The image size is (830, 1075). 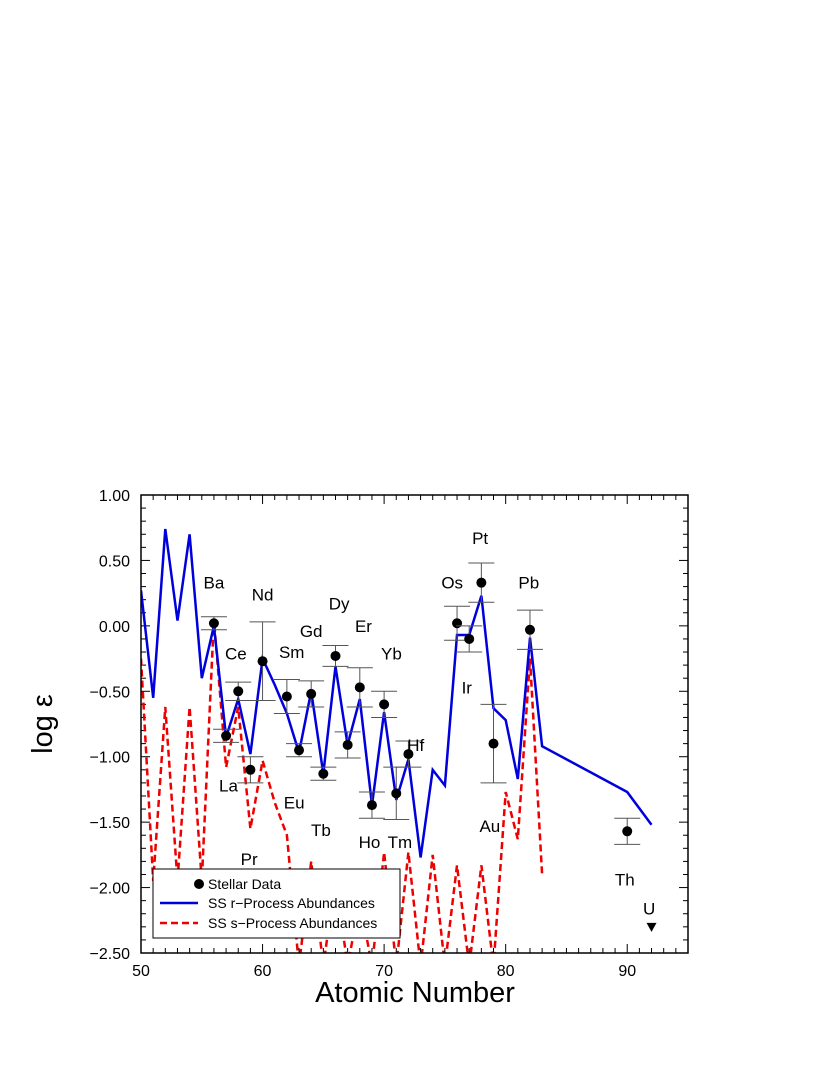 I want to click on element-label: Ho, so click(x=370, y=842).